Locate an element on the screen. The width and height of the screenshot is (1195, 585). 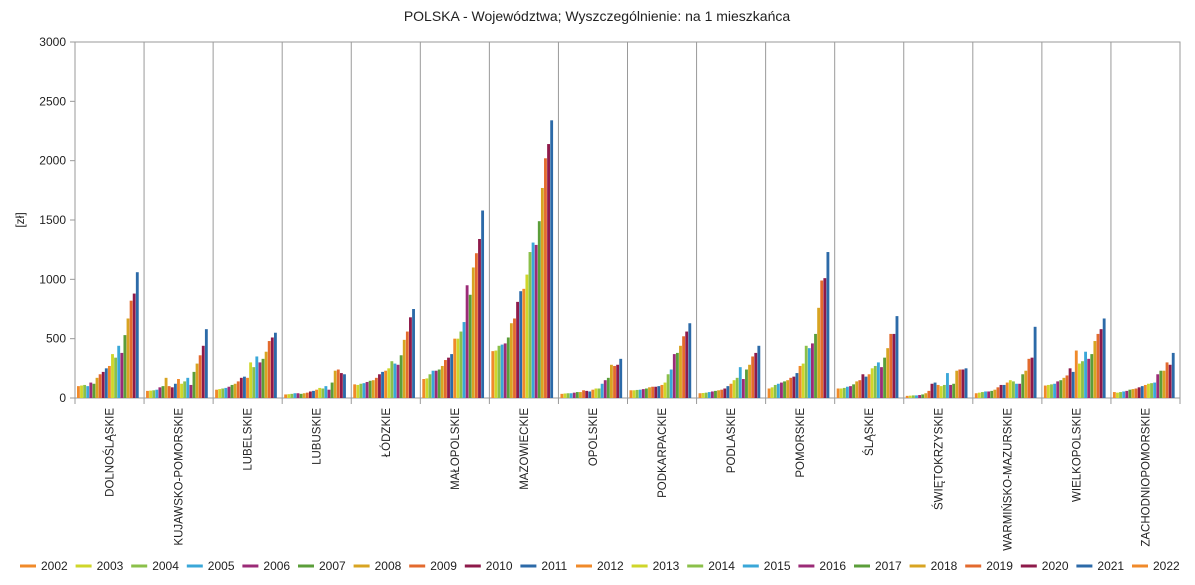
category-label: ŁÓDZKIE is located at coordinates (386, 433).